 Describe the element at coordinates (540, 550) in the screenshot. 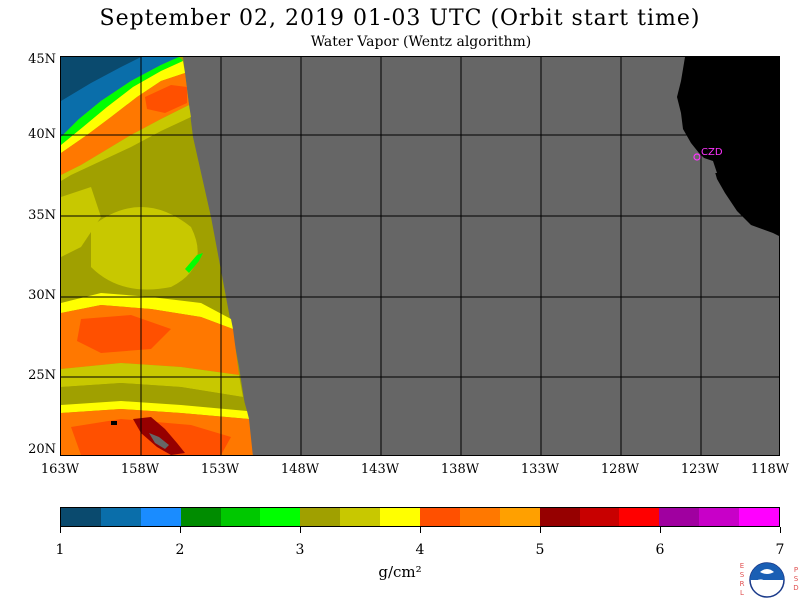

I see `colorbar-tick-label: 5` at that location.